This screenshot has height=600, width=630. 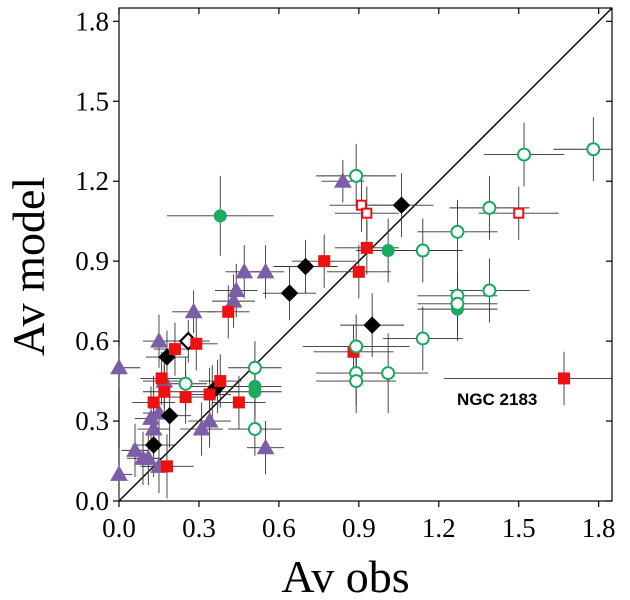 I want to click on y-tick-label: 1.8, so click(x=92, y=21).